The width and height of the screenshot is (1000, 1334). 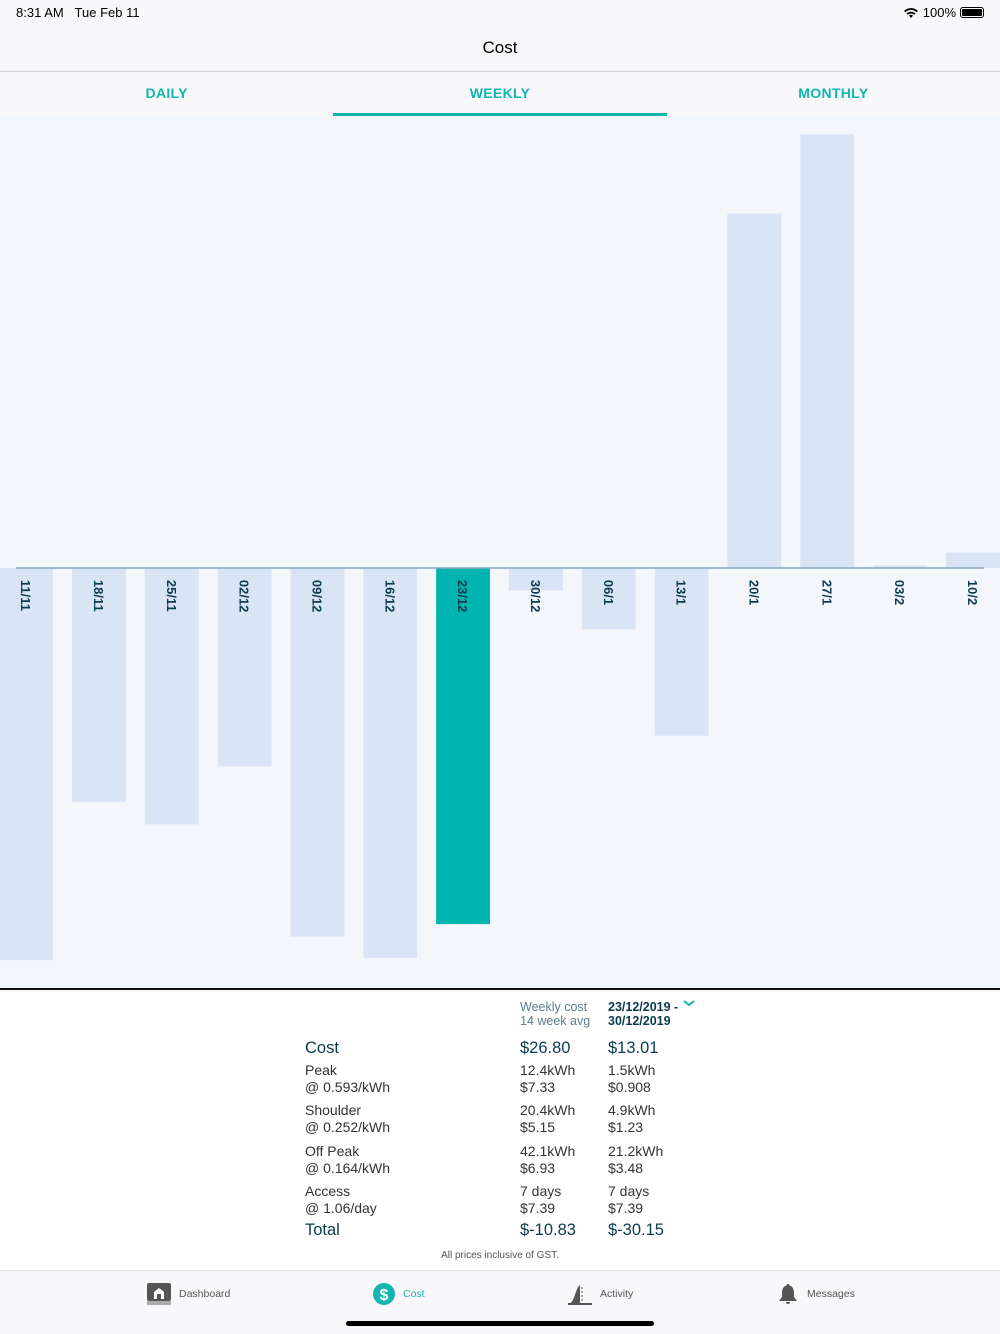 I want to click on status-bar: 8:31 AM Tue Feb 11 100%, so click(x=500, y=12).